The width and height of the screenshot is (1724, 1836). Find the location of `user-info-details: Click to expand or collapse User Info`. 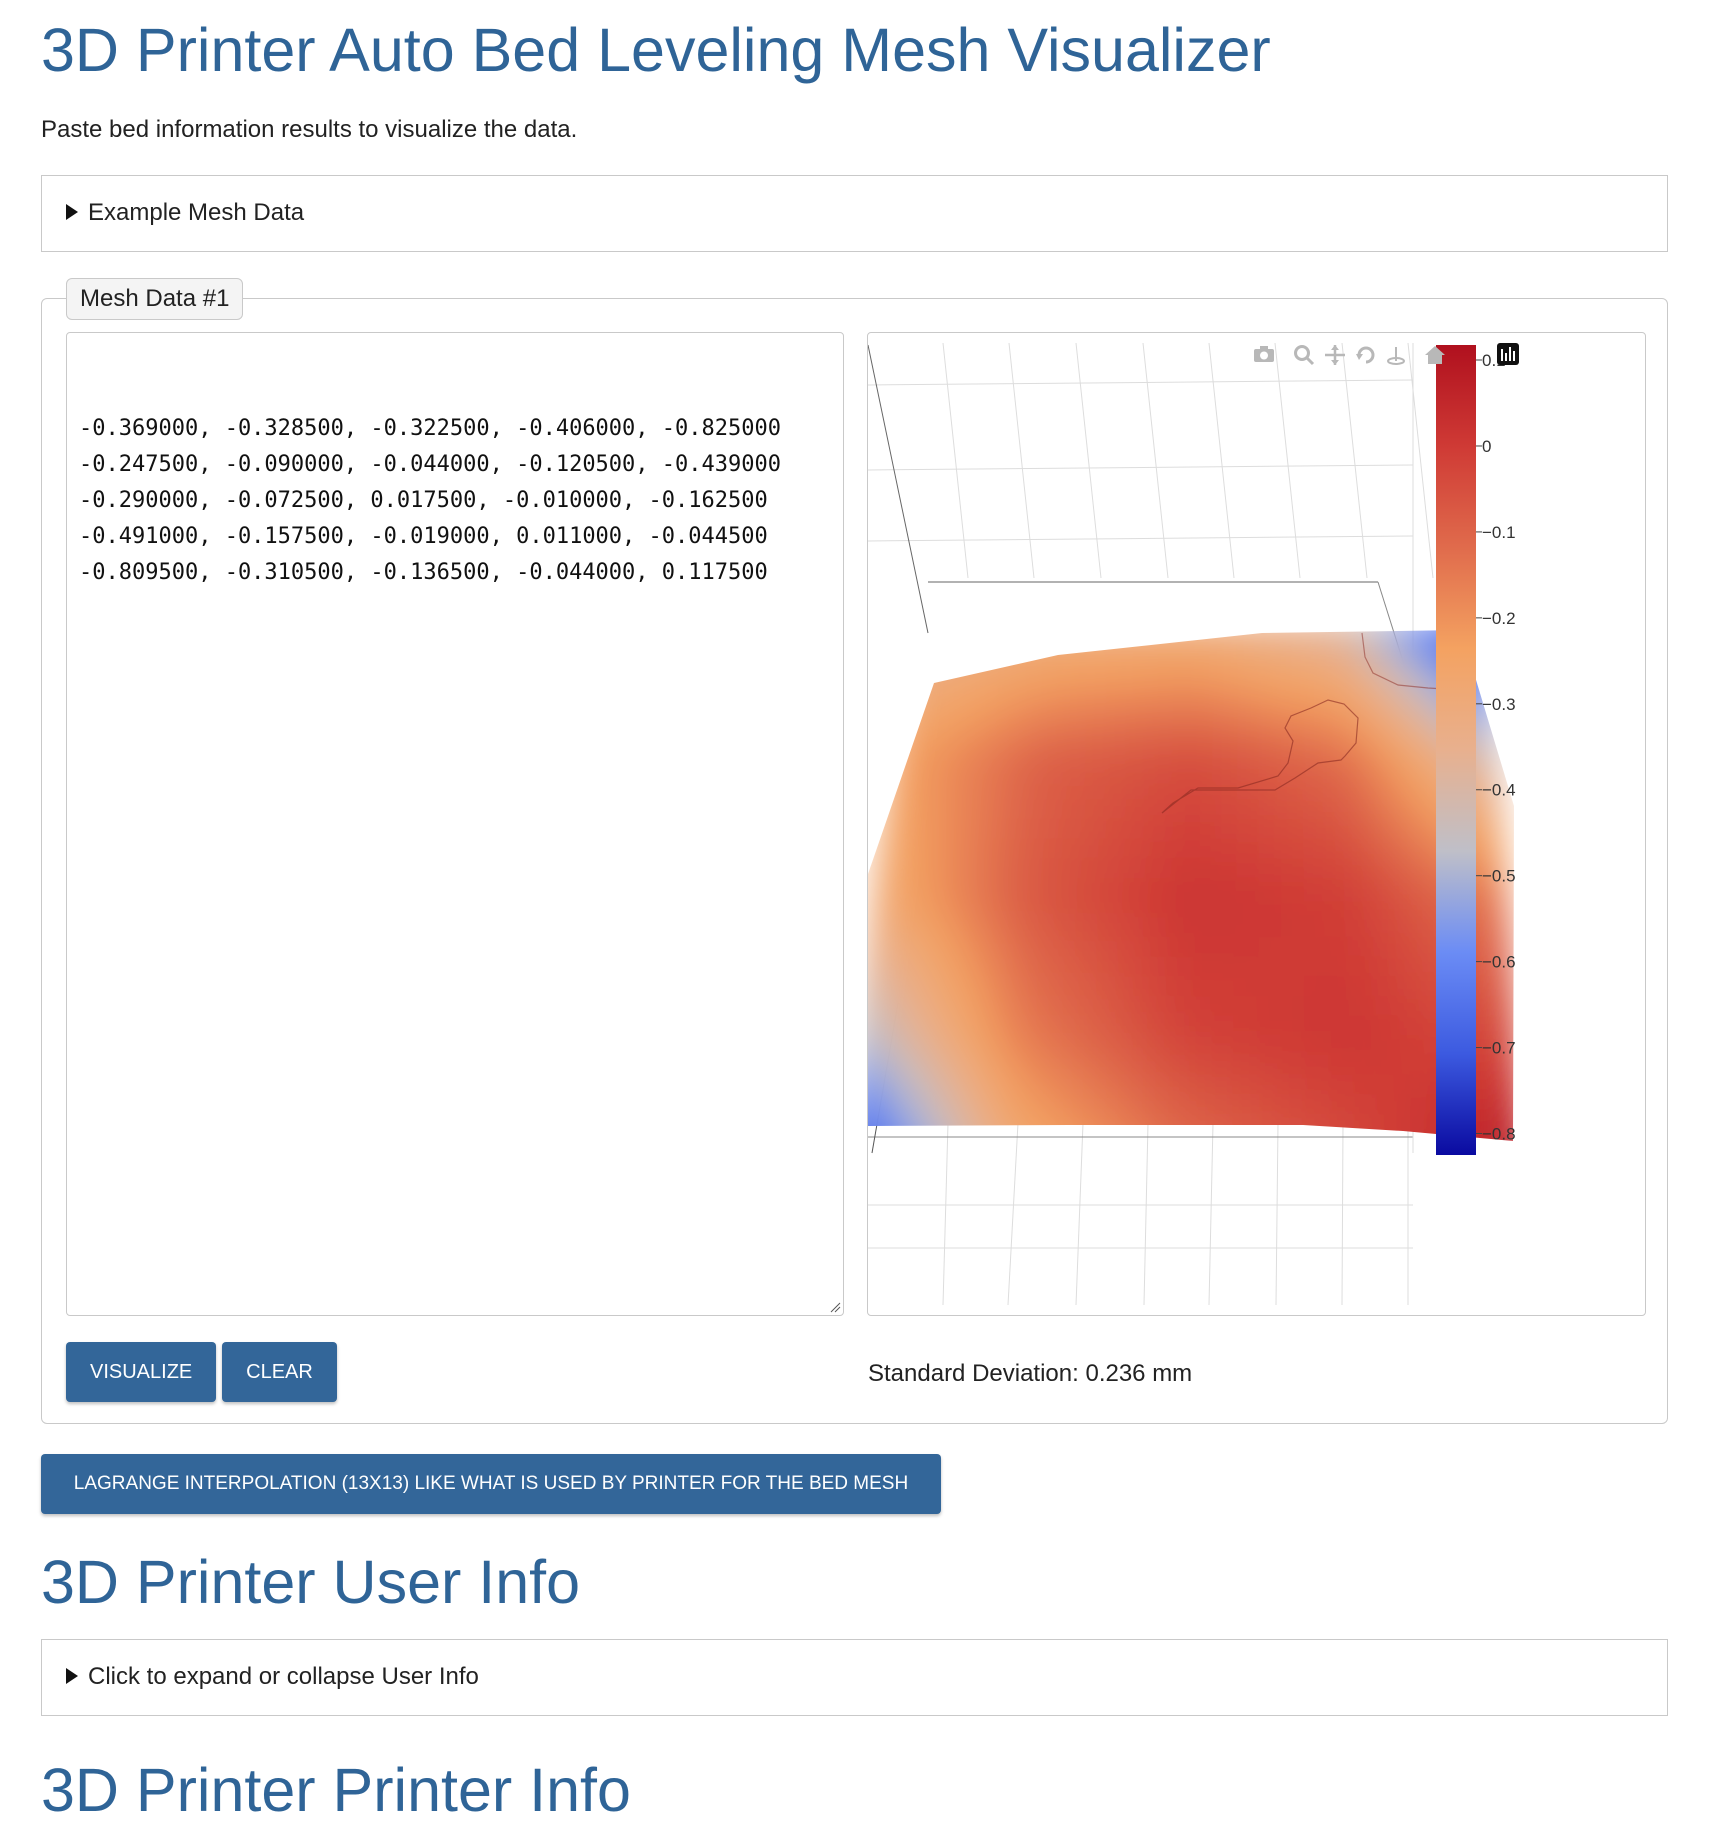

user-info-details: Click to expand or collapse User Info is located at coordinates (854, 1677).